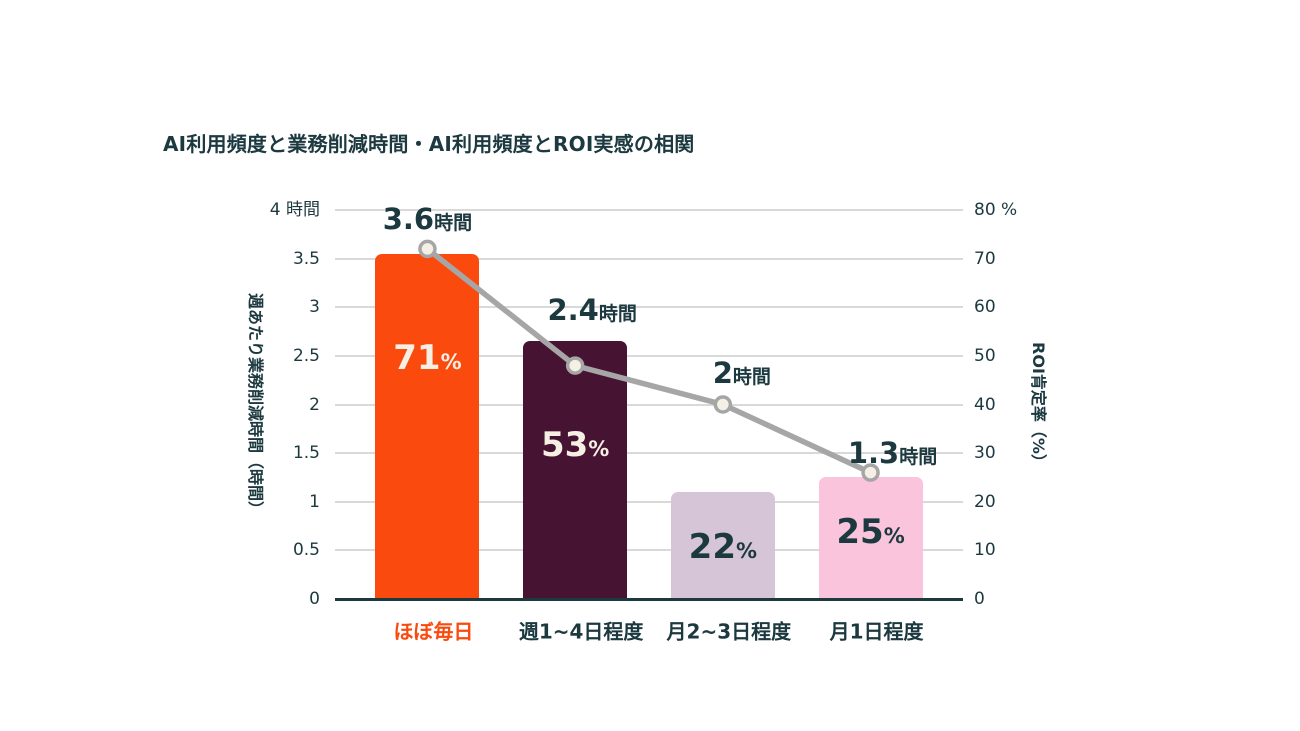 Image resolution: width=1300 pixels, height=731 pixels. Describe the element at coordinates (573, 309) in the screenshot. I see `line-value-number: 2.4` at that location.